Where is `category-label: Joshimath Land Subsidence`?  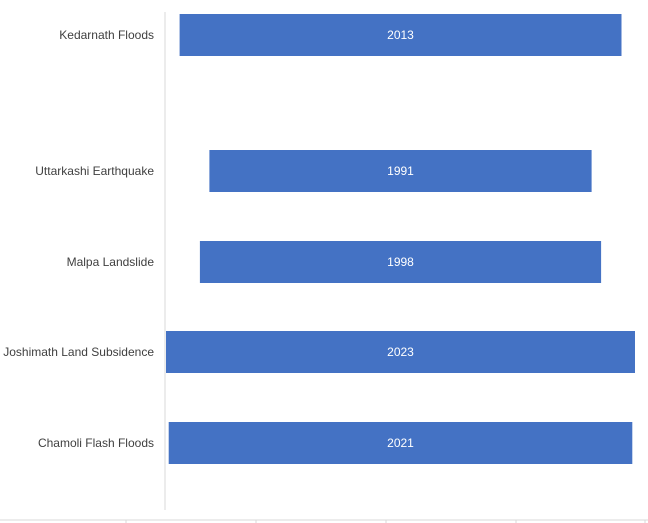
category-label: Joshimath Land Subsidence is located at coordinates (78, 352).